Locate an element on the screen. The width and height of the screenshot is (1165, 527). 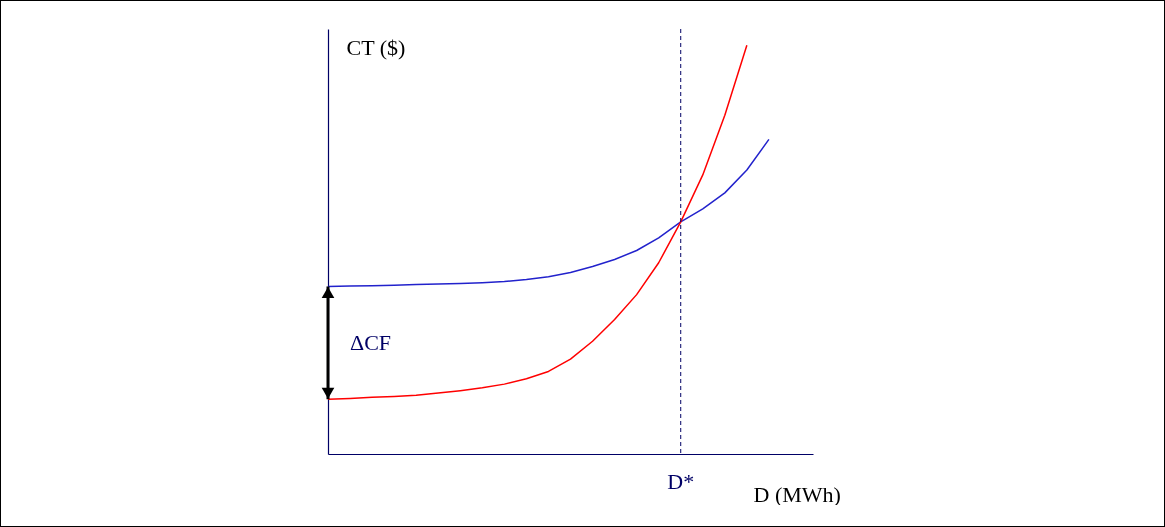
y-axis-title: CT ($) is located at coordinates (376, 47).